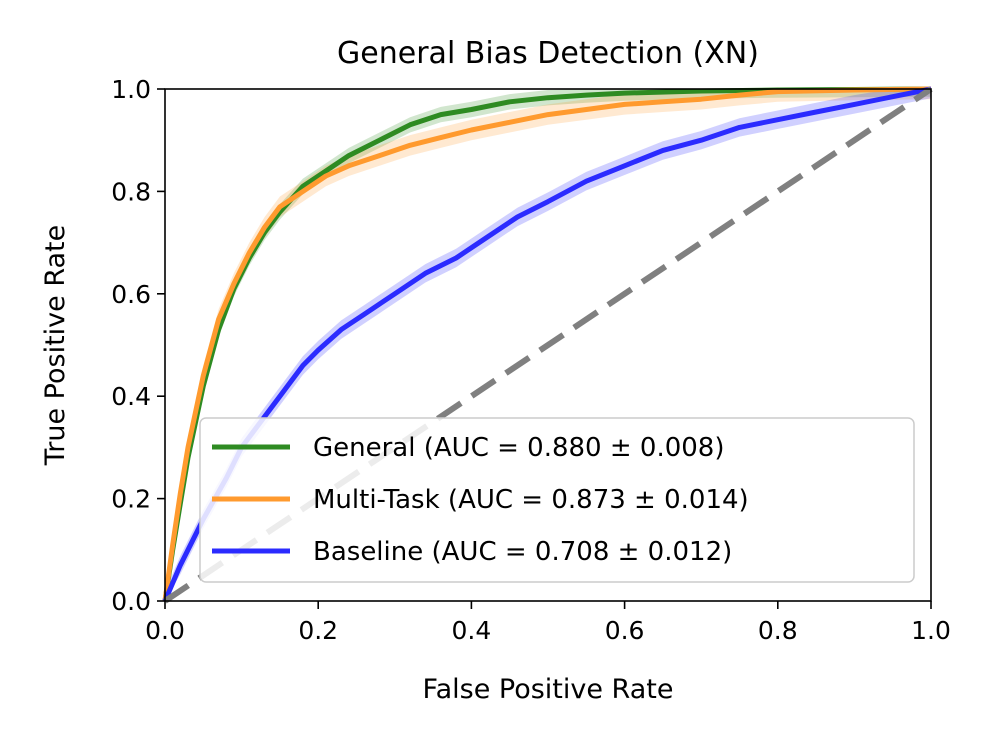 This screenshot has width=997, height=747. I want to click on y-tick-label-5: 1.0, so click(131, 89).